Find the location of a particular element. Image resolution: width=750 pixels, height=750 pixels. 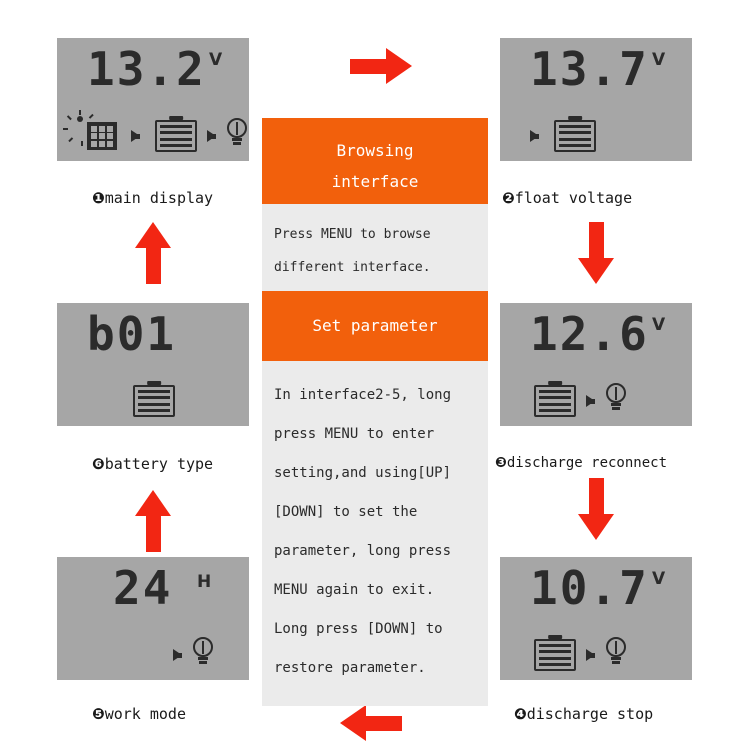

caption-text: work mode is located at coordinates (145, 714).